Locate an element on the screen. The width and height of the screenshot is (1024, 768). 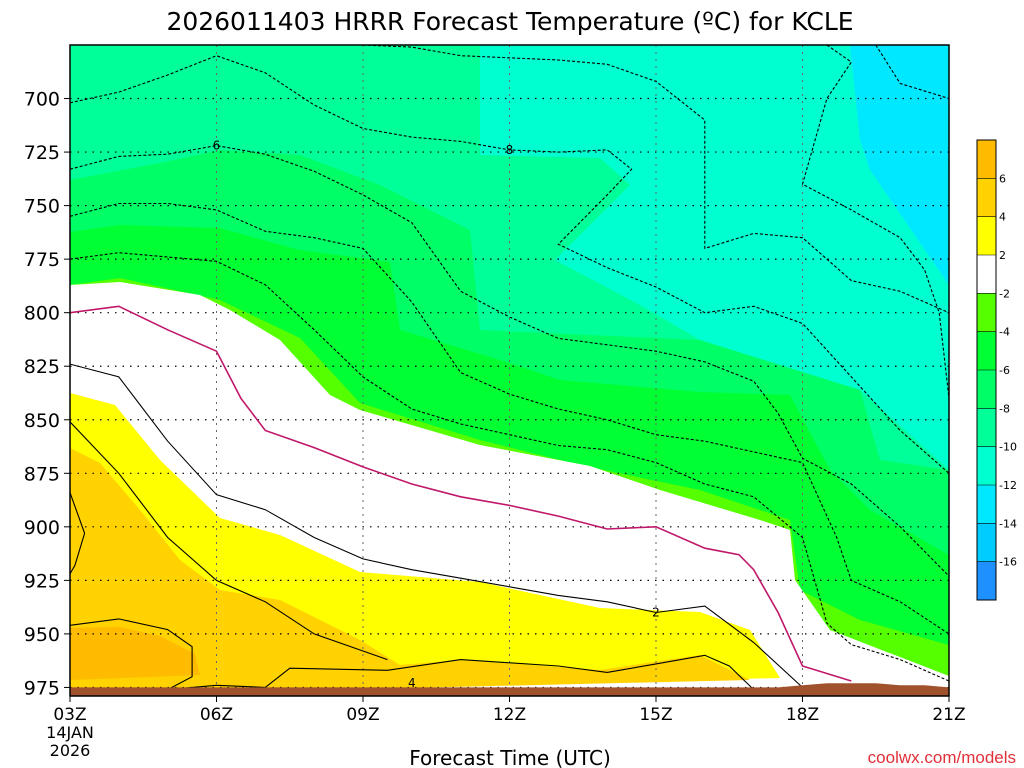
y-tick-label: 950 is located at coordinates (42, 635).